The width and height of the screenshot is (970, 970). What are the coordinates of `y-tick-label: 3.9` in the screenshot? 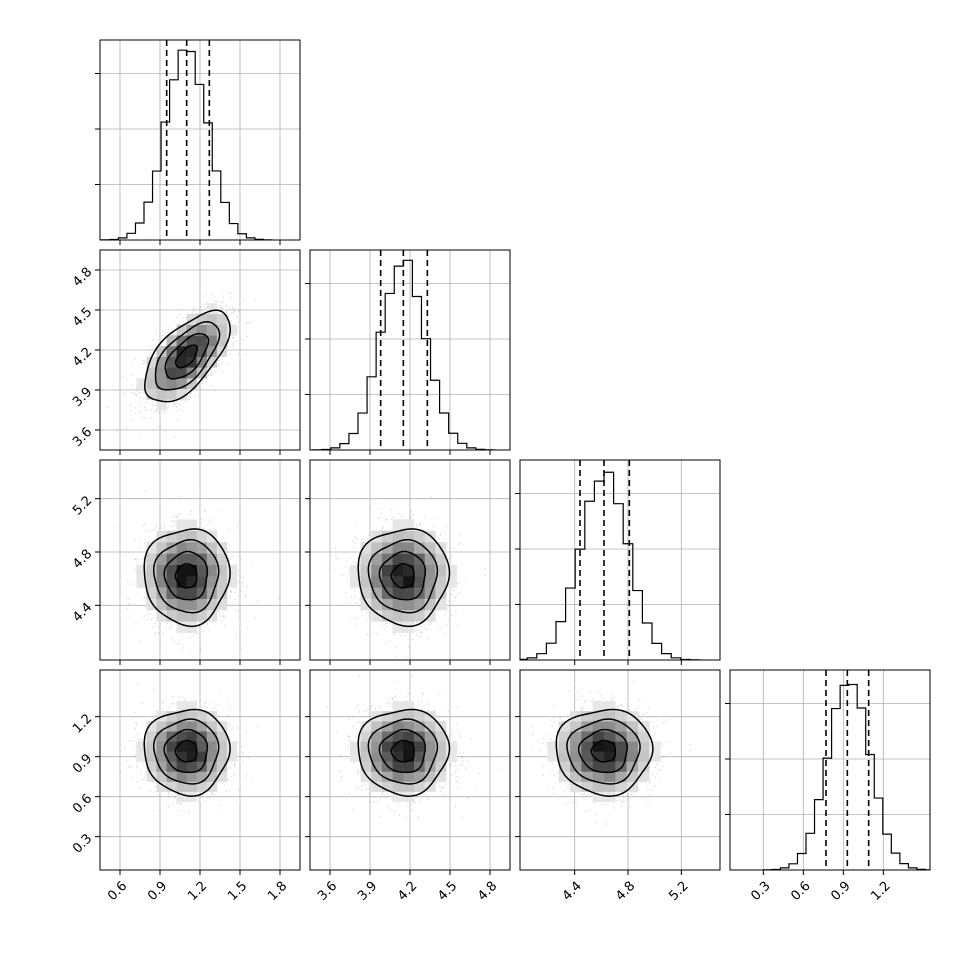 It's located at (82, 397).